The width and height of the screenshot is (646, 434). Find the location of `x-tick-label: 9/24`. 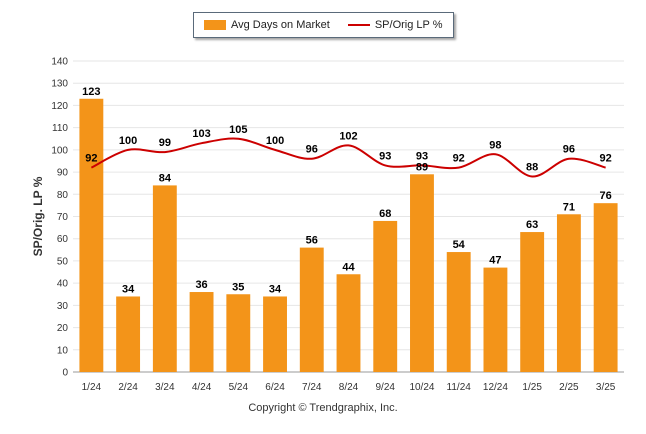

x-tick-label: 9/24 is located at coordinates (385, 387).